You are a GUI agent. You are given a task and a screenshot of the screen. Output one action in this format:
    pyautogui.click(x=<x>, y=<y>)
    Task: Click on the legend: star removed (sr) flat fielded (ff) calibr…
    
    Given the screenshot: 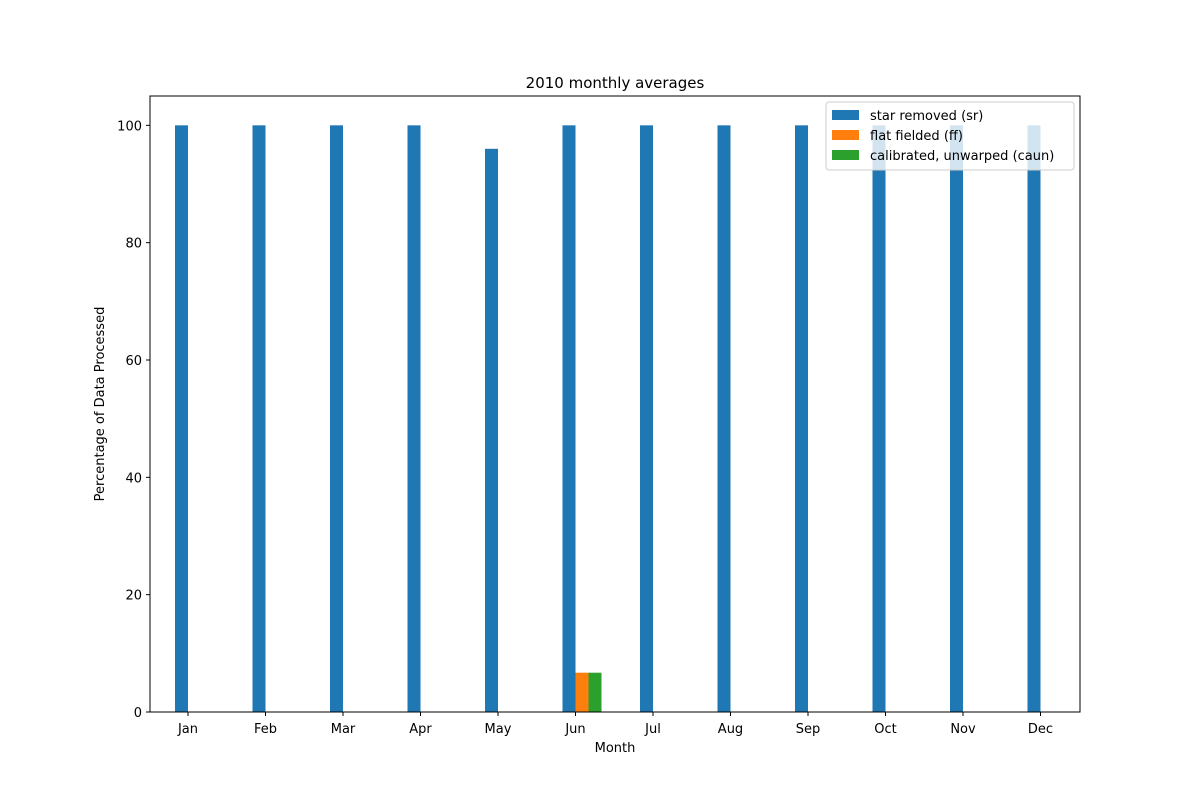 What is the action you would take?
    pyautogui.click(x=950, y=136)
    